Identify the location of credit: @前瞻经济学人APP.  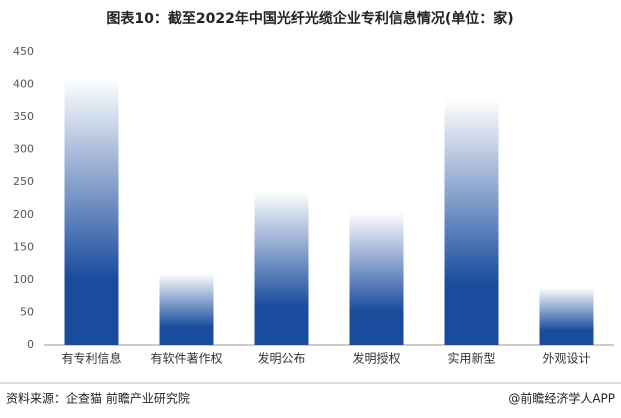
(561, 398).